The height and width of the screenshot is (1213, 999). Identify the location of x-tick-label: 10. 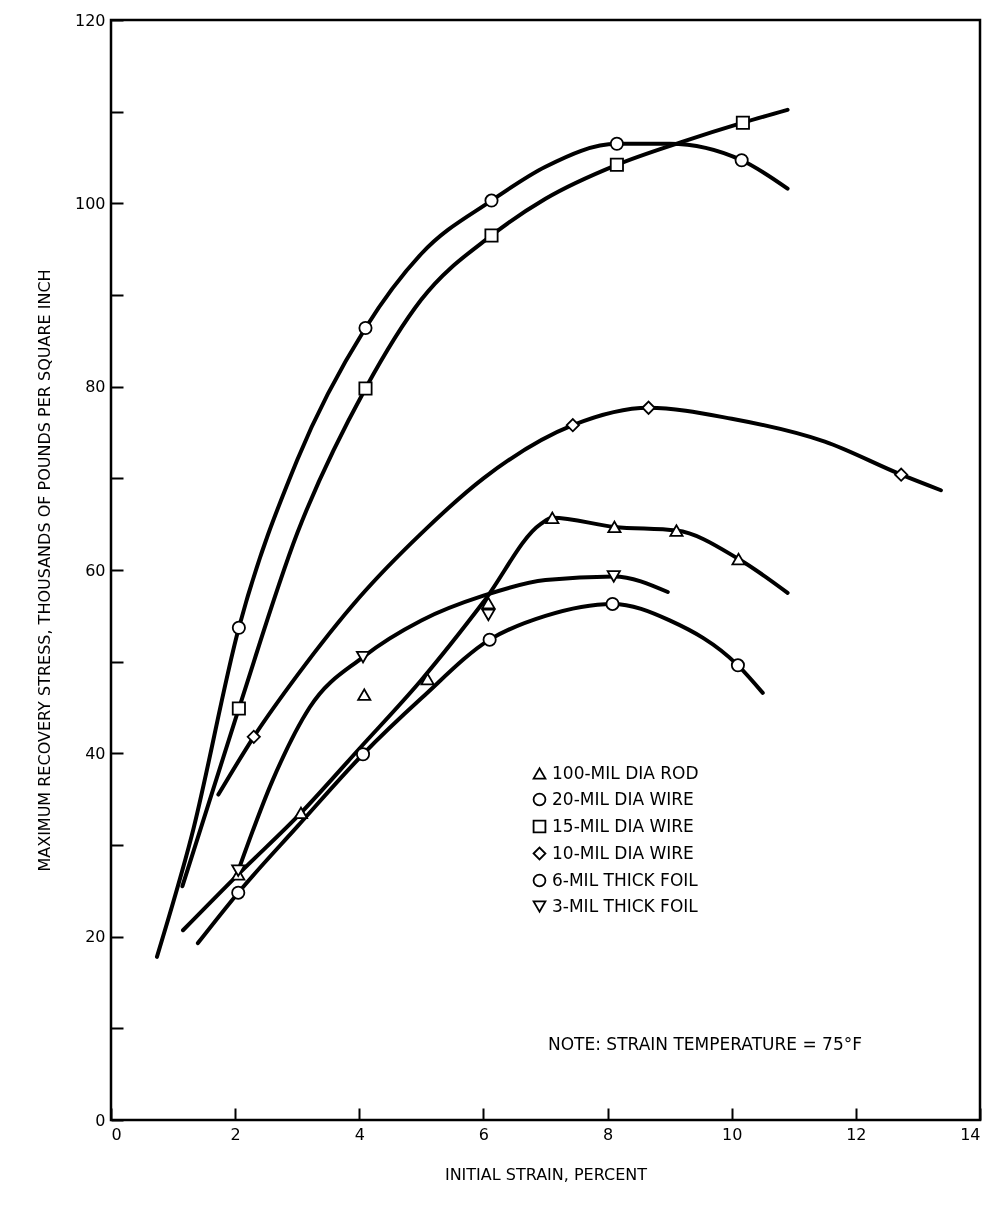
(732, 1134).